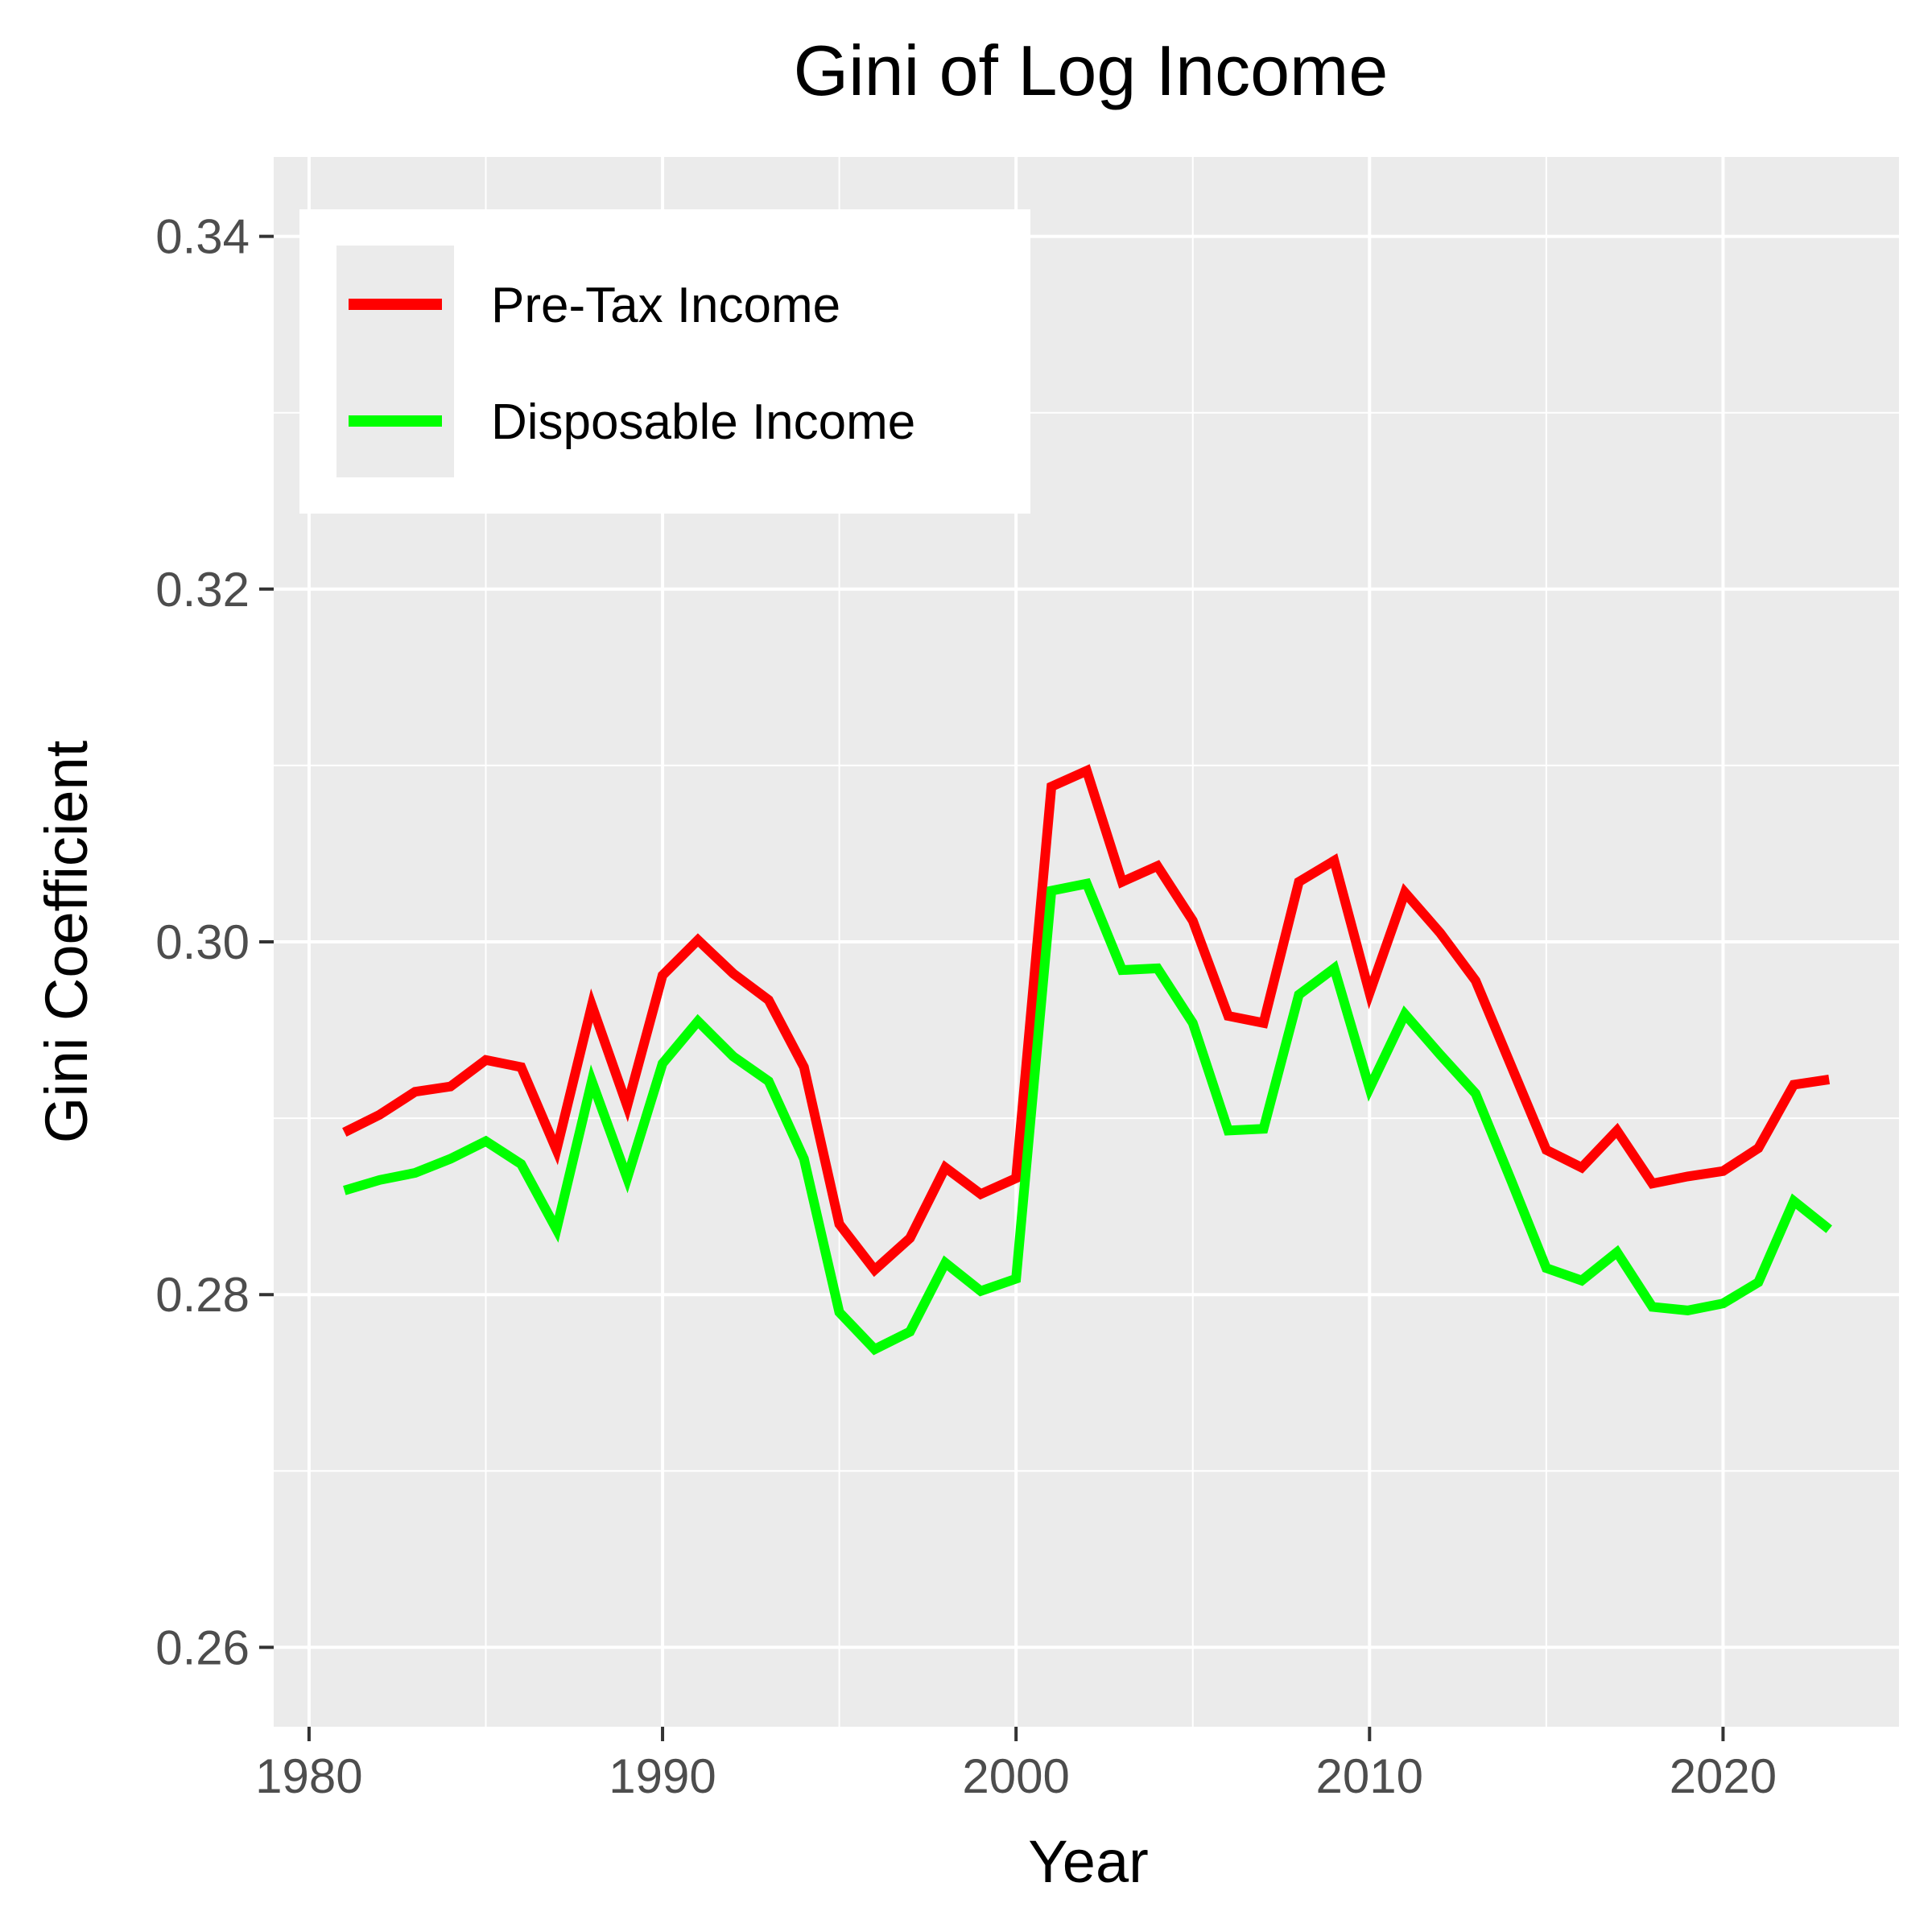 This screenshot has width=1932, height=1932. I want to click on x-tick-label: 1990, so click(662, 1776).